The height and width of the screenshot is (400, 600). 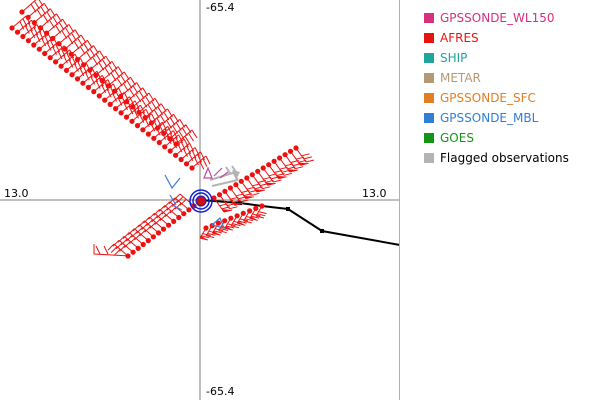 What do you see at coordinates (496, 38) in the screenshot?
I see `legend-item-afres: AFRES` at bounding box center [496, 38].